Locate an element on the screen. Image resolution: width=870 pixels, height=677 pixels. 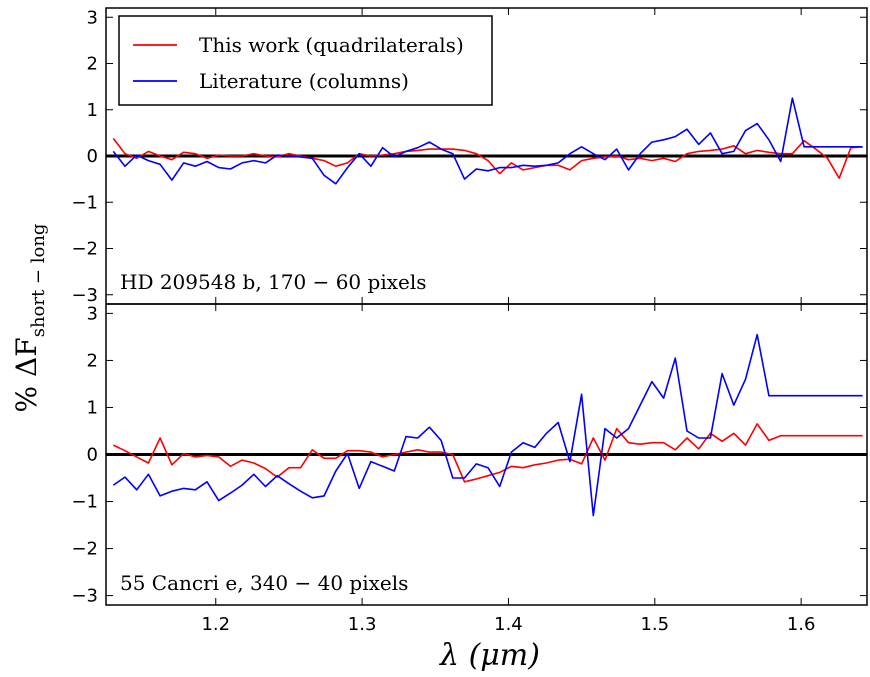
y-axis-label-subscript: short − long is located at coordinates (38, 281).